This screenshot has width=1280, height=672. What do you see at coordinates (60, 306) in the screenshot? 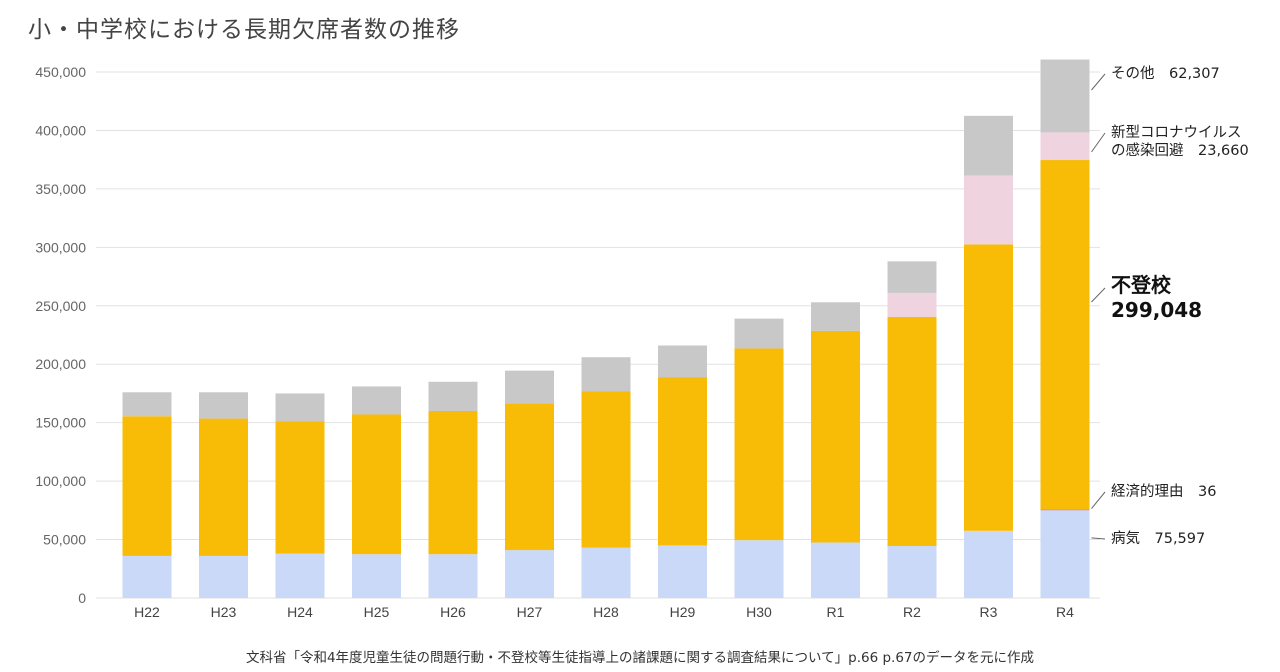
I see `y-tick-label: 250,000` at bounding box center [60, 306].